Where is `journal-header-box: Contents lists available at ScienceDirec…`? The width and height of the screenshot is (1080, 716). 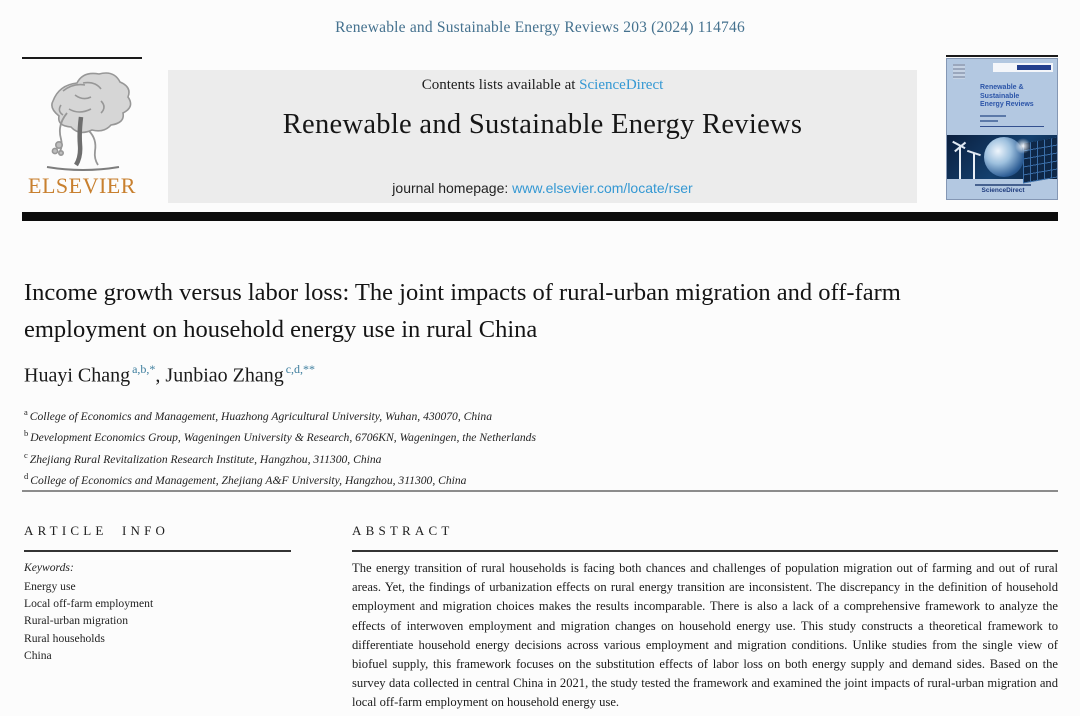 journal-header-box: Contents lists available at ScienceDirec… is located at coordinates (542, 136).